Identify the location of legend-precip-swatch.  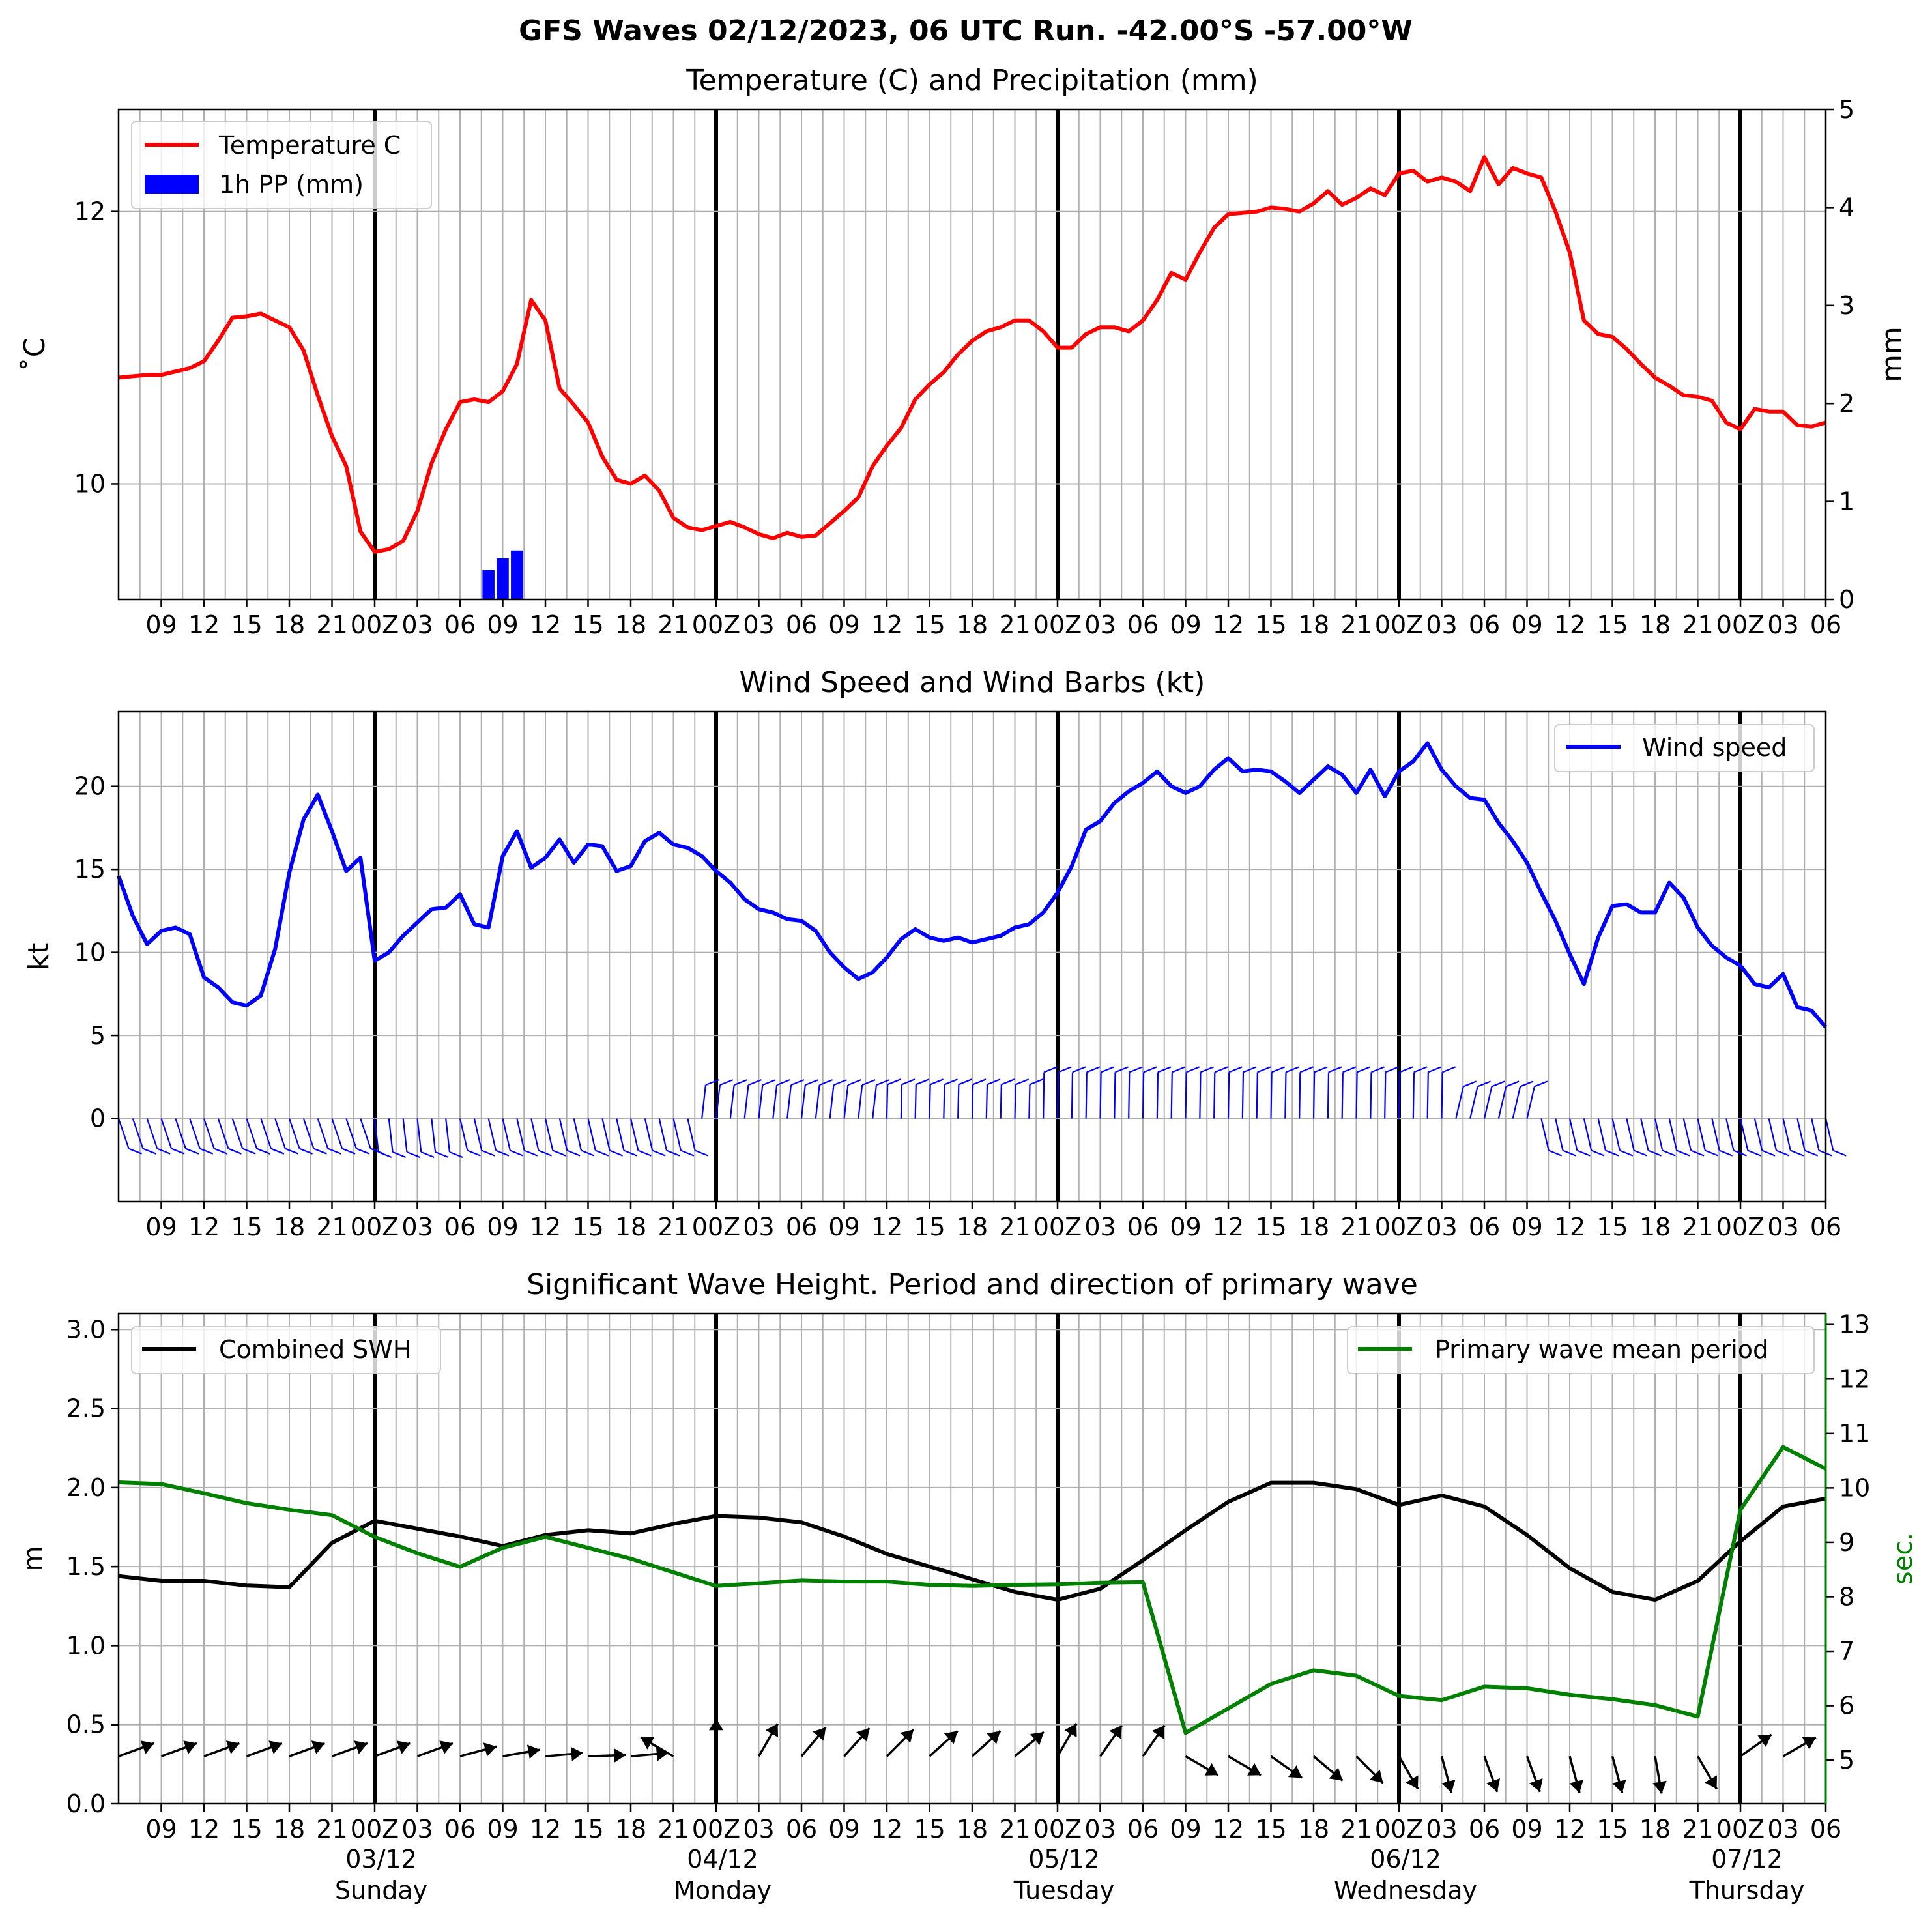
(172, 184).